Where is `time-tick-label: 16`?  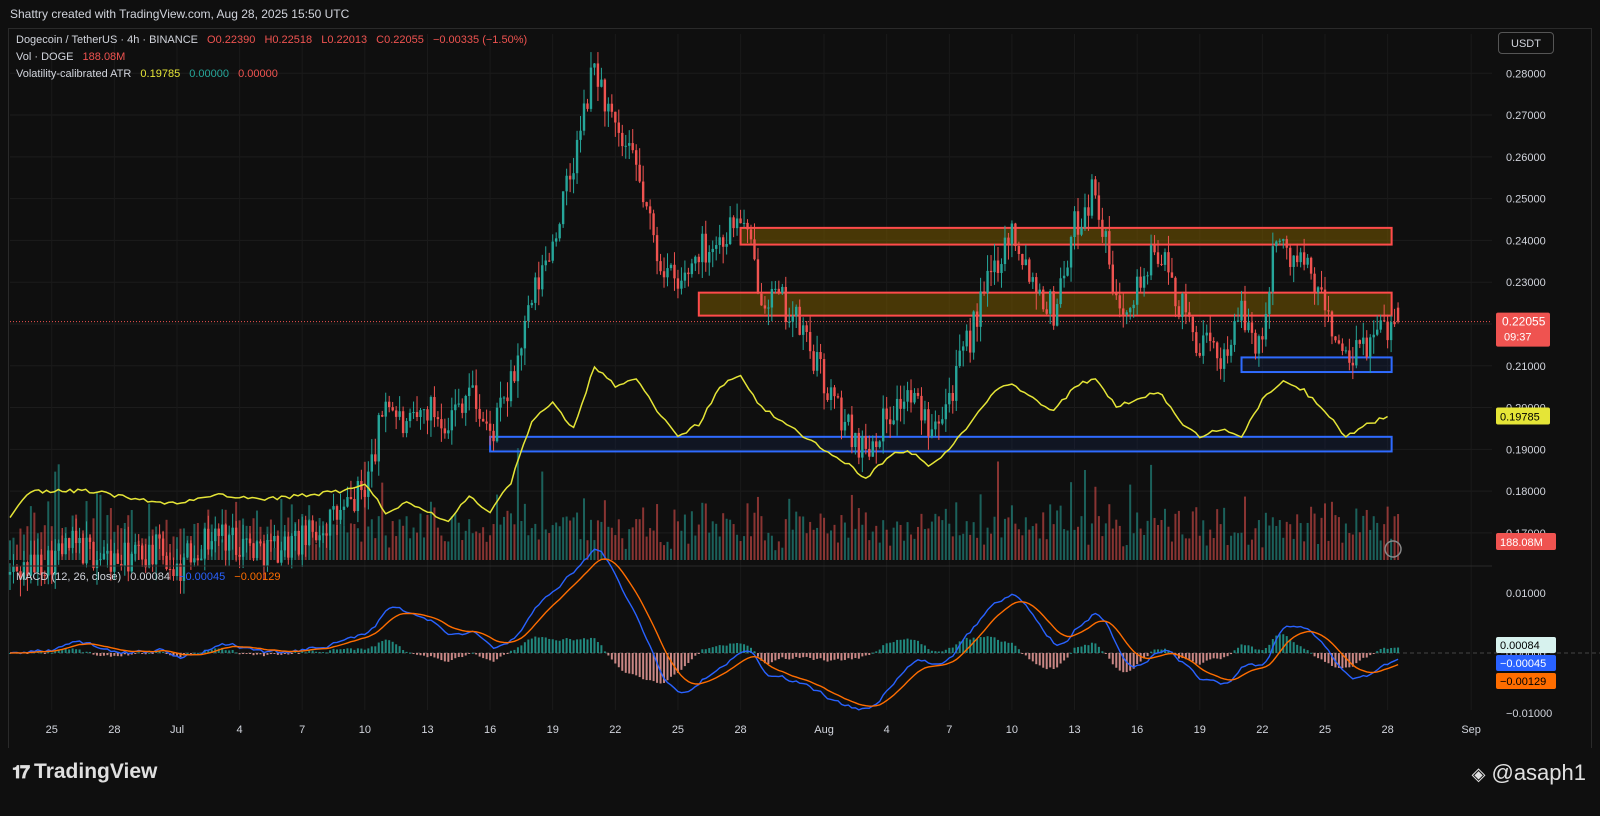 time-tick-label: 16 is located at coordinates (490, 730).